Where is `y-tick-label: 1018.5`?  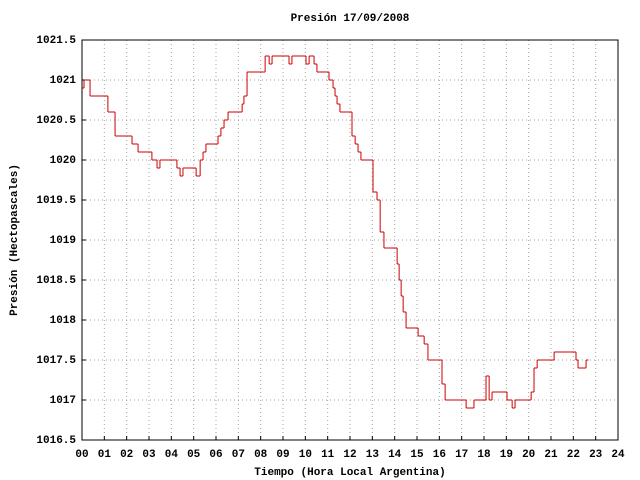
y-tick-label: 1018.5 is located at coordinates (56, 281).